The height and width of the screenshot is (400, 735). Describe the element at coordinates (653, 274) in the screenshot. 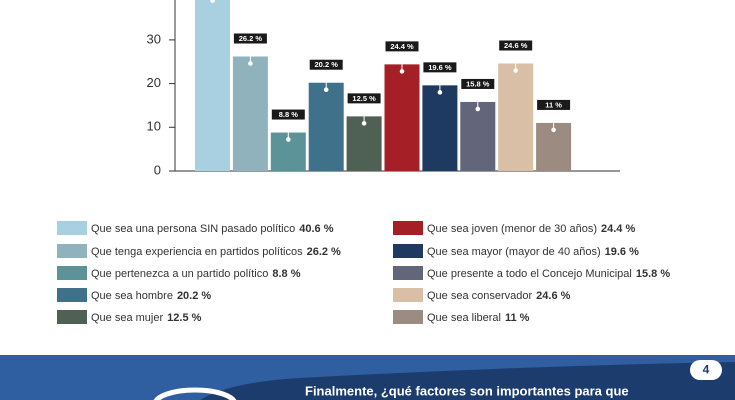

I see `legend-value: 15.8 %` at that location.